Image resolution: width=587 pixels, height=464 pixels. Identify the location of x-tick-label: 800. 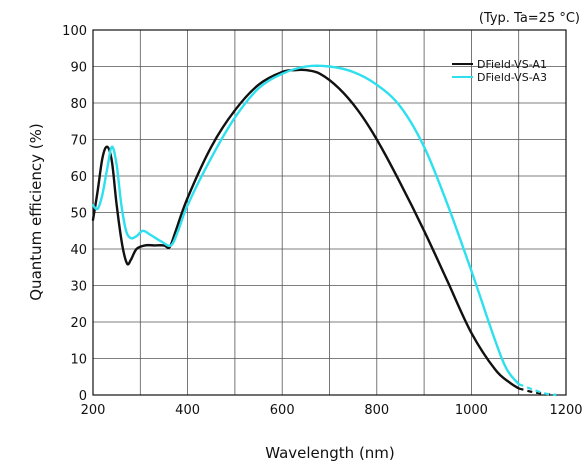
(376, 410).